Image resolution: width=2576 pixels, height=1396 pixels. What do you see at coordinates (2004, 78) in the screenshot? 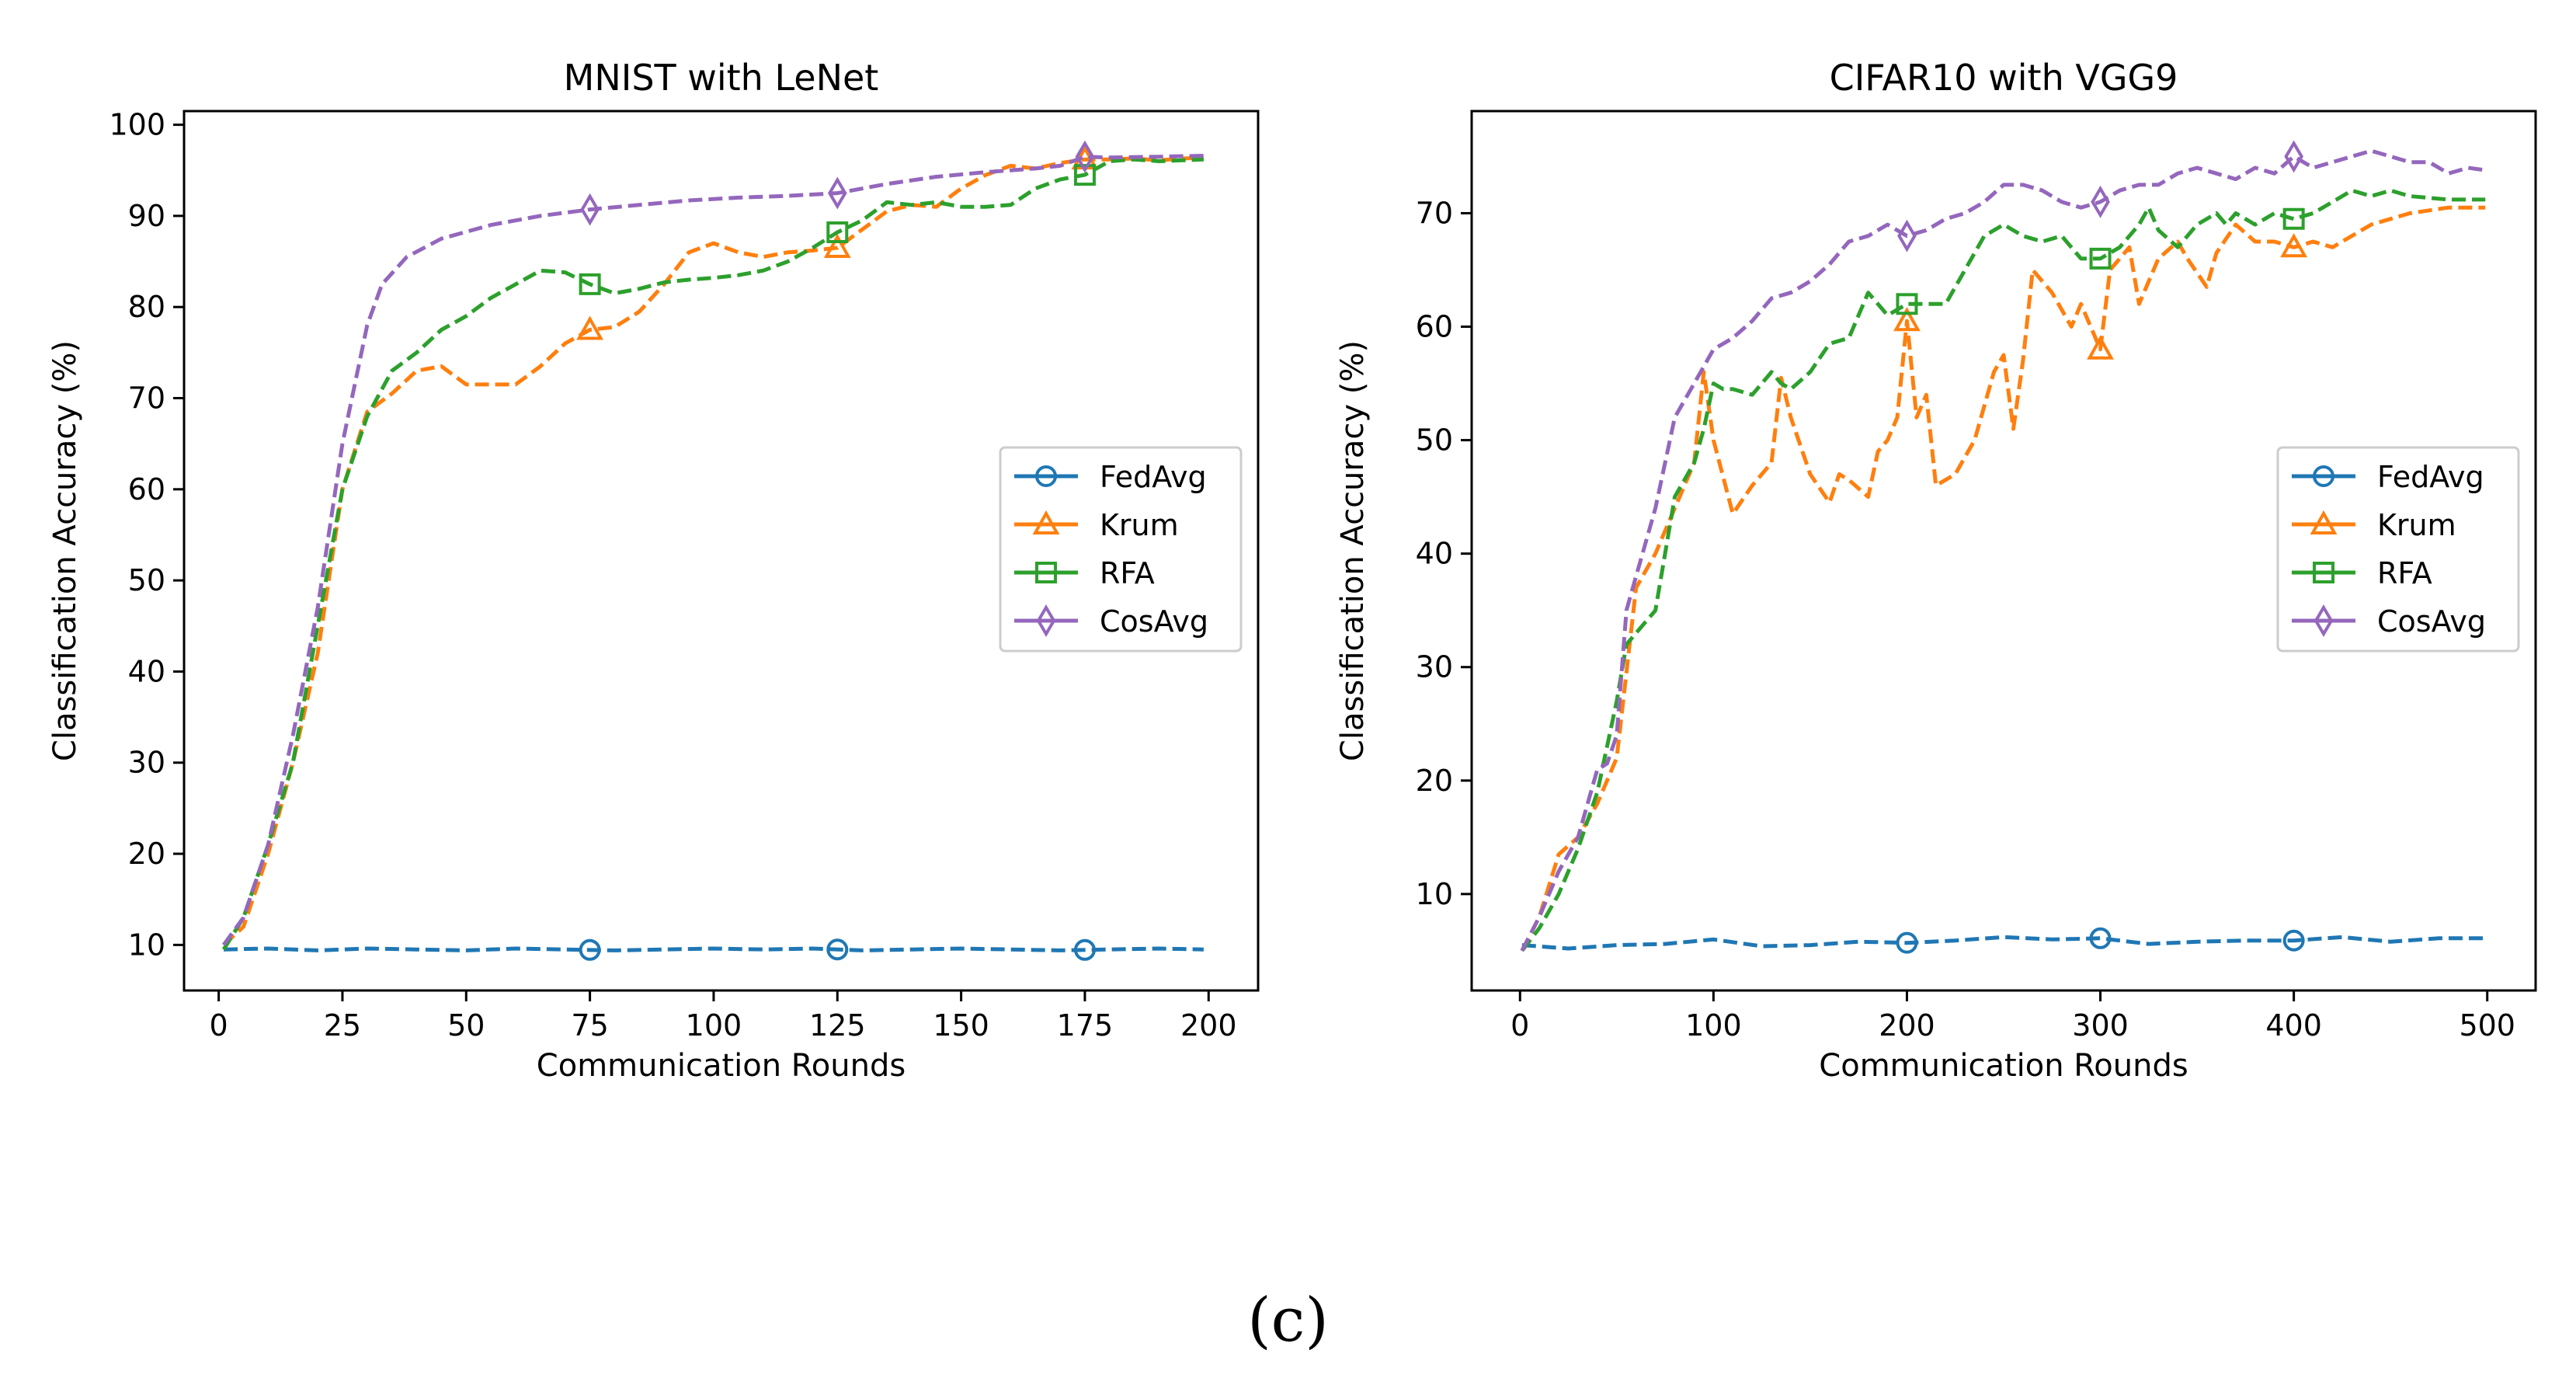
I see `chart-title: CIFAR10 with VGG9` at bounding box center [2004, 78].